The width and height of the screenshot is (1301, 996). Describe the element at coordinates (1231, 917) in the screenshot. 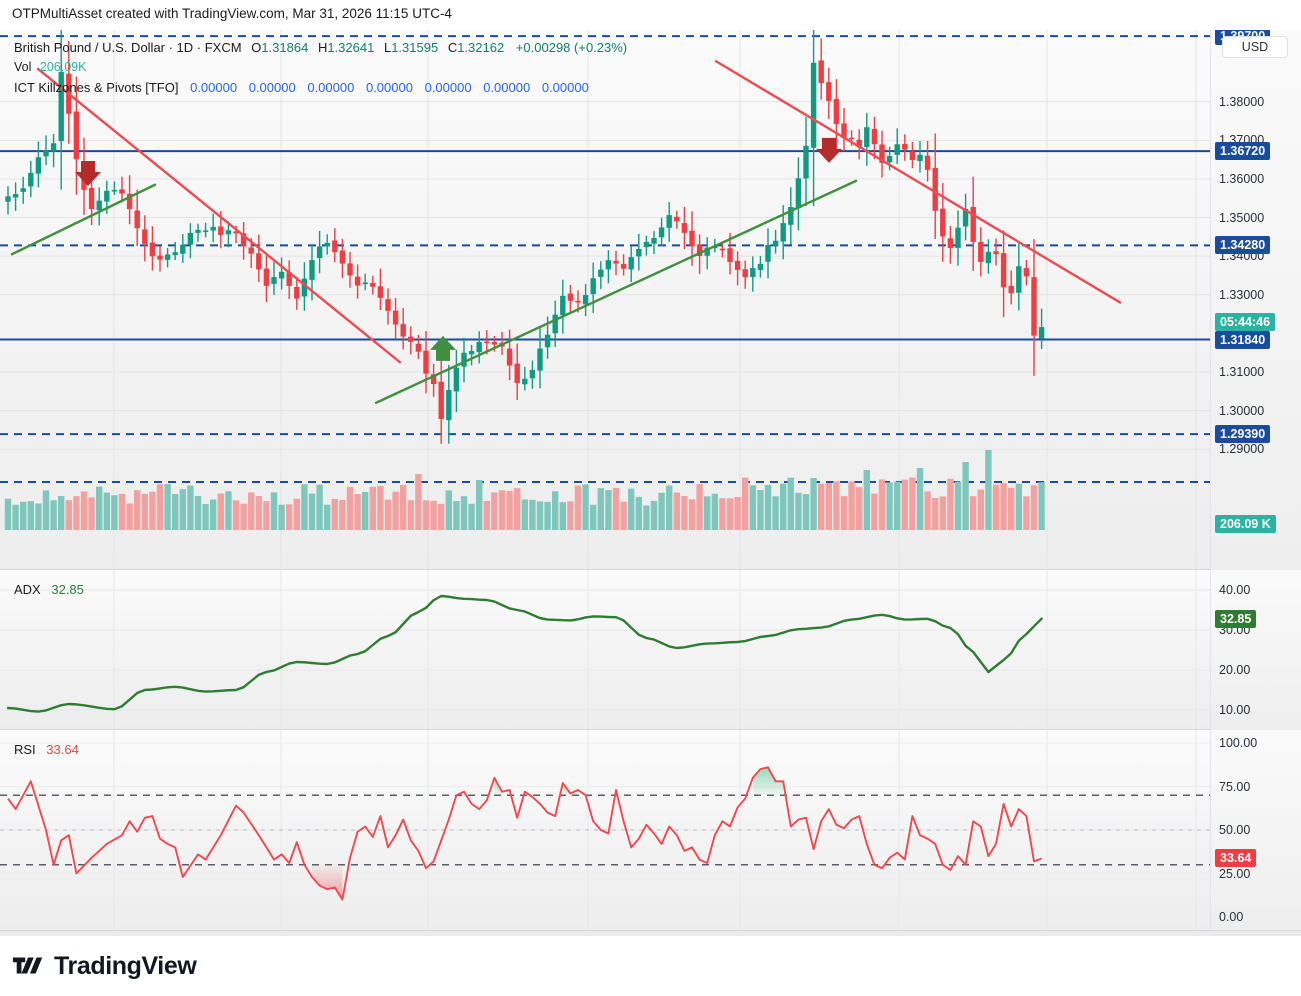

I see `rsi-tick: 0.00` at that location.